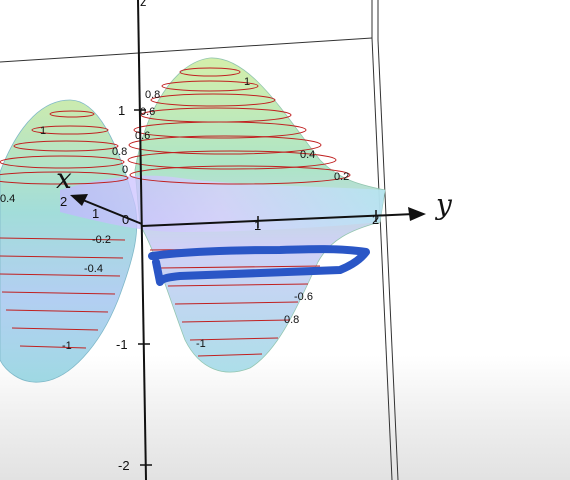  What do you see at coordinates (143, 4) in the screenshot?
I see `z-tick-label: z` at bounding box center [143, 4].